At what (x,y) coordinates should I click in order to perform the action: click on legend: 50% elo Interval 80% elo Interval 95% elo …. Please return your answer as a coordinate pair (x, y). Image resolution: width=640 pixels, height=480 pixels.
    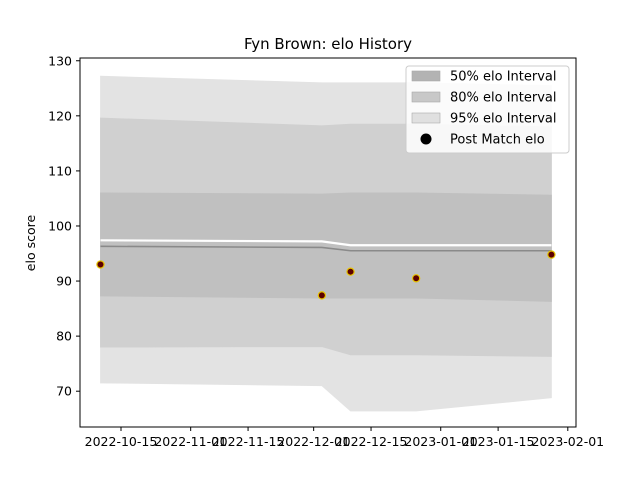
    Looking at the image, I should click on (487, 109).